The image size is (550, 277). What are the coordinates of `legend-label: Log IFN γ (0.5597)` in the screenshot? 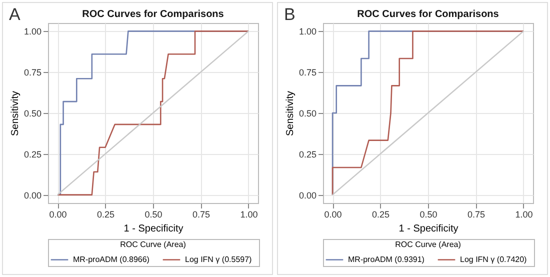 It's located at (218, 259).